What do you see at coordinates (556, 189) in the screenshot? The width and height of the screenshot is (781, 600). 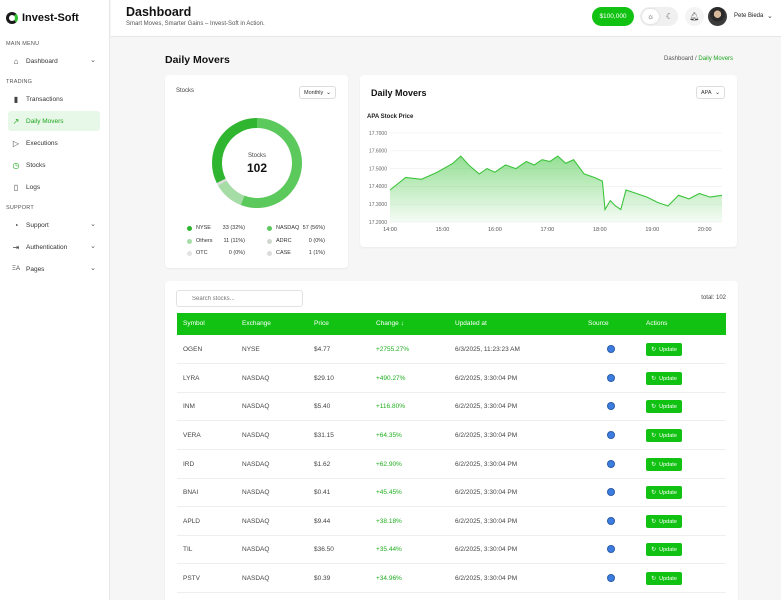 I see `price-area` at bounding box center [556, 189].